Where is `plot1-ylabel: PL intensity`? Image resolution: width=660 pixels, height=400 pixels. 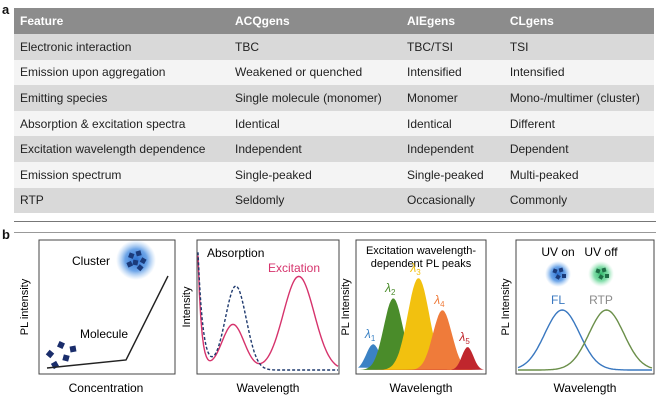
plot1-ylabel: PL intensity is located at coordinates (25, 306).